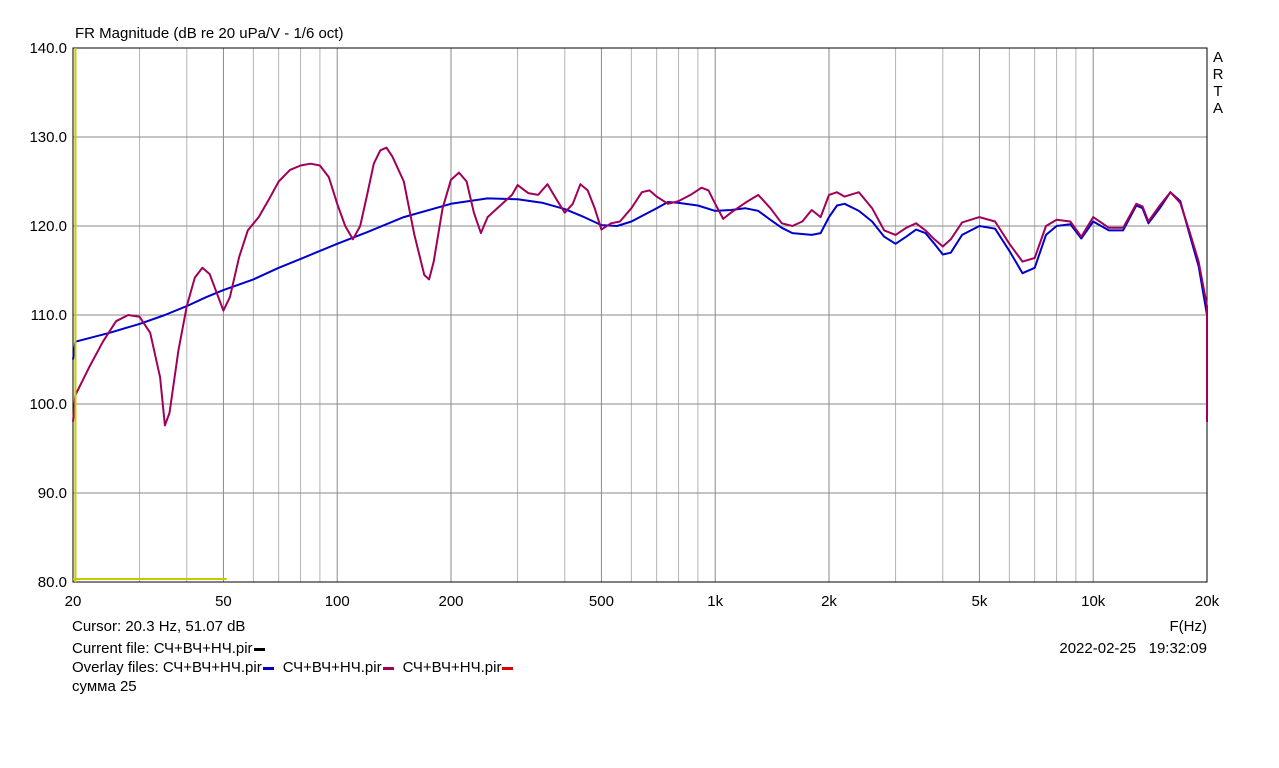 The width and height of the screenshot is (1279, 768). What do you see at coordinates (159, 626) in the screenshot?
I see `cursor-readout: Cursor: 20.3 Hz, 51.07 dB` at bounding box center [159, 626].